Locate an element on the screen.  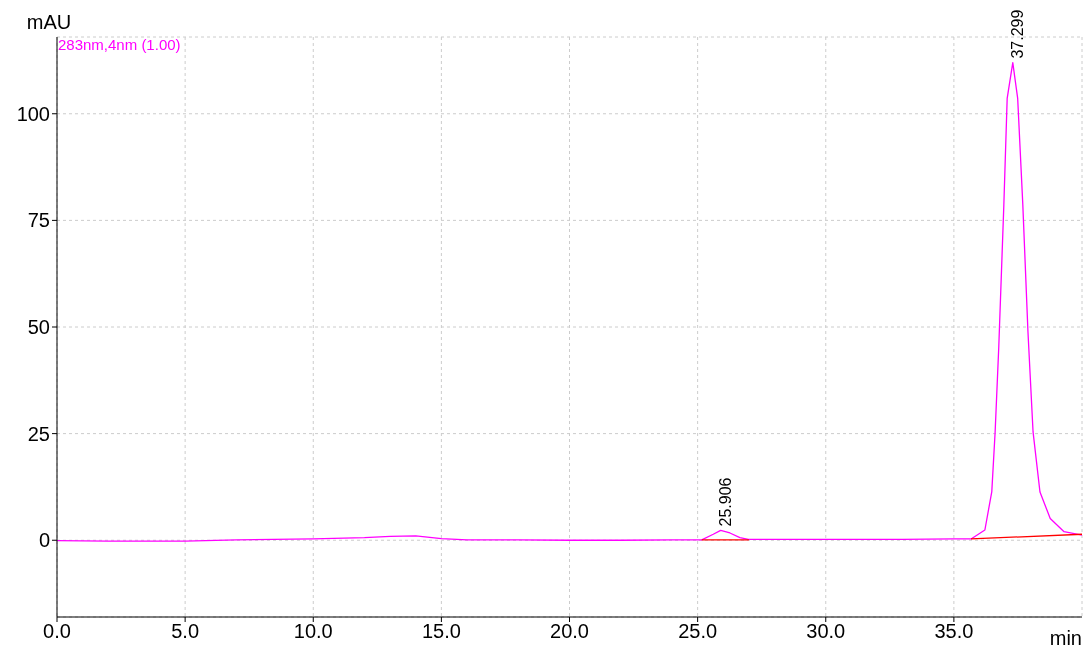
y-tick-label: 75 is located at coordinates (38, 220).